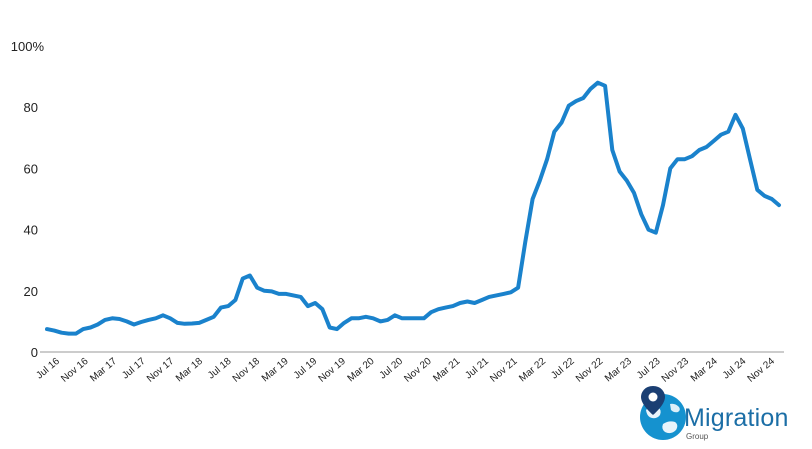 Image resolution: width=812 pixels, height=449 pixels. I want to click on x-tick-label: Mar 21, so click(446, 370).